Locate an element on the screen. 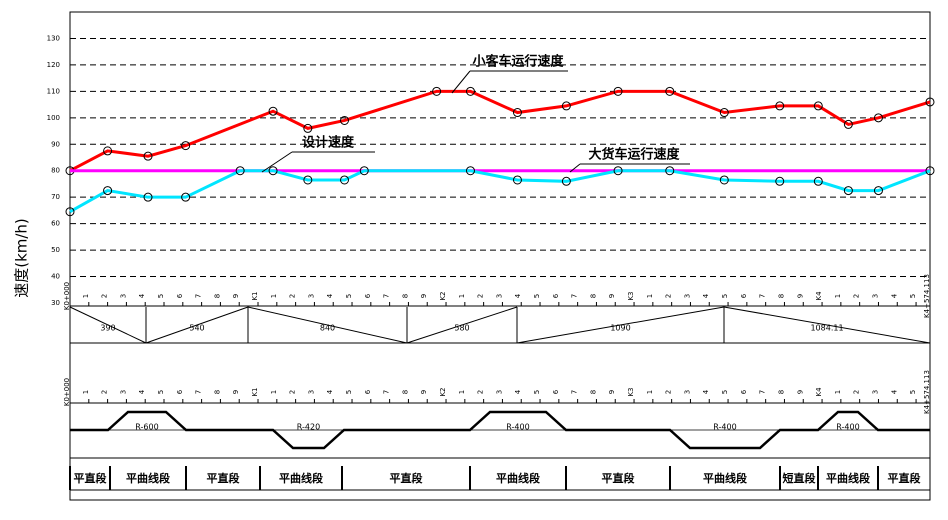  y-tick-label: 130 is located at coordinates (53, 38).